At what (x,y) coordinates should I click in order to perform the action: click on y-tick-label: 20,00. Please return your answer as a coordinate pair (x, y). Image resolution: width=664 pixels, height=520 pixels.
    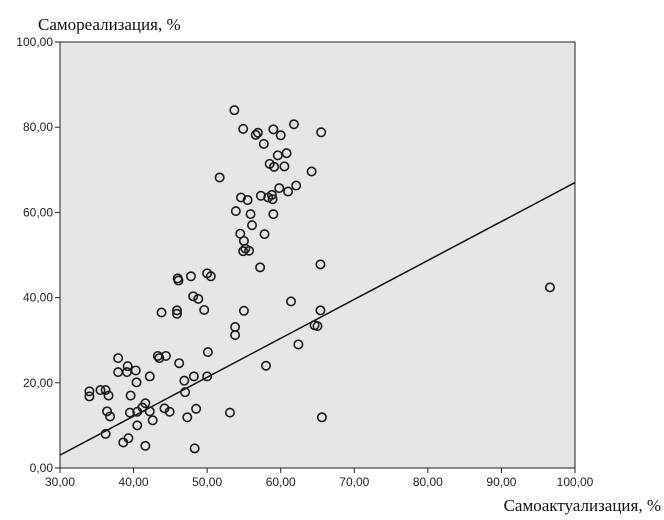
    Looking at the image, I should click on (38, 383).